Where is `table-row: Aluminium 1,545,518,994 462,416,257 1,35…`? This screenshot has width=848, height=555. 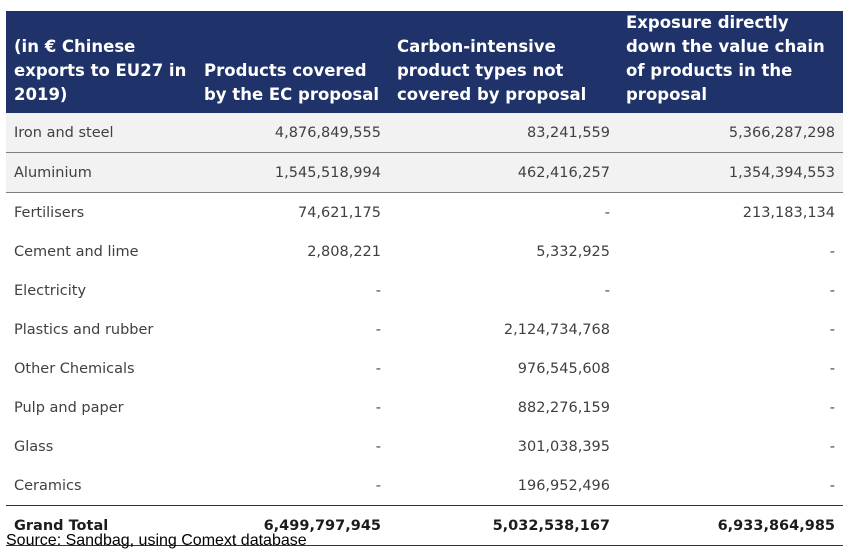 table-row: Aluminium 1,545,518,994 462,416,257 1,35… is located at coordinates (424, 172).